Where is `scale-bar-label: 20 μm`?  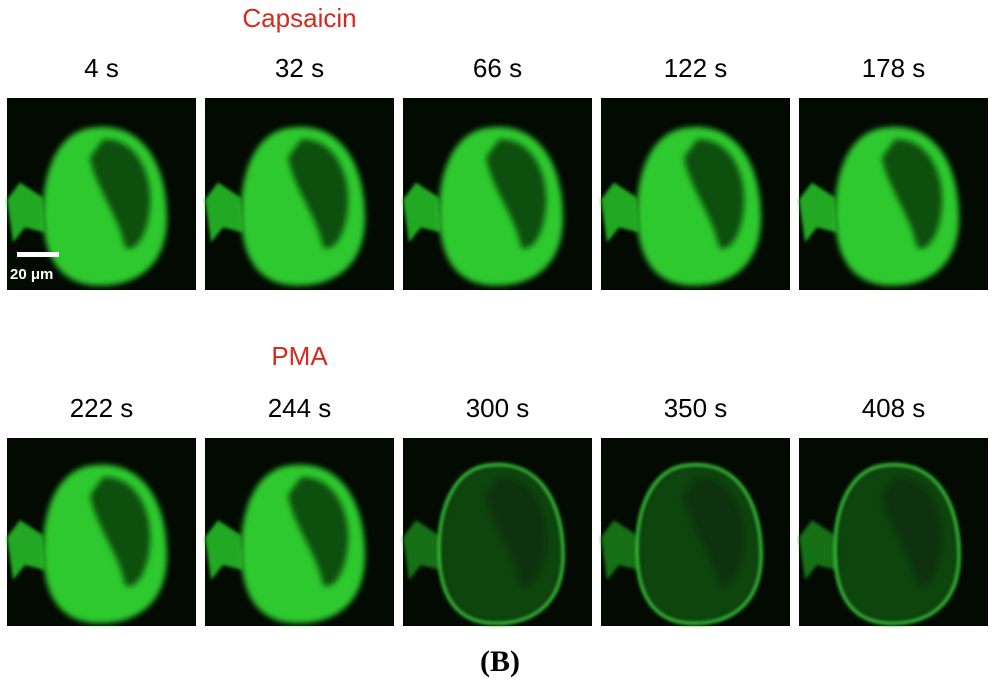 scale-bar-label: 20 μm is located at coordinates (31, 274).